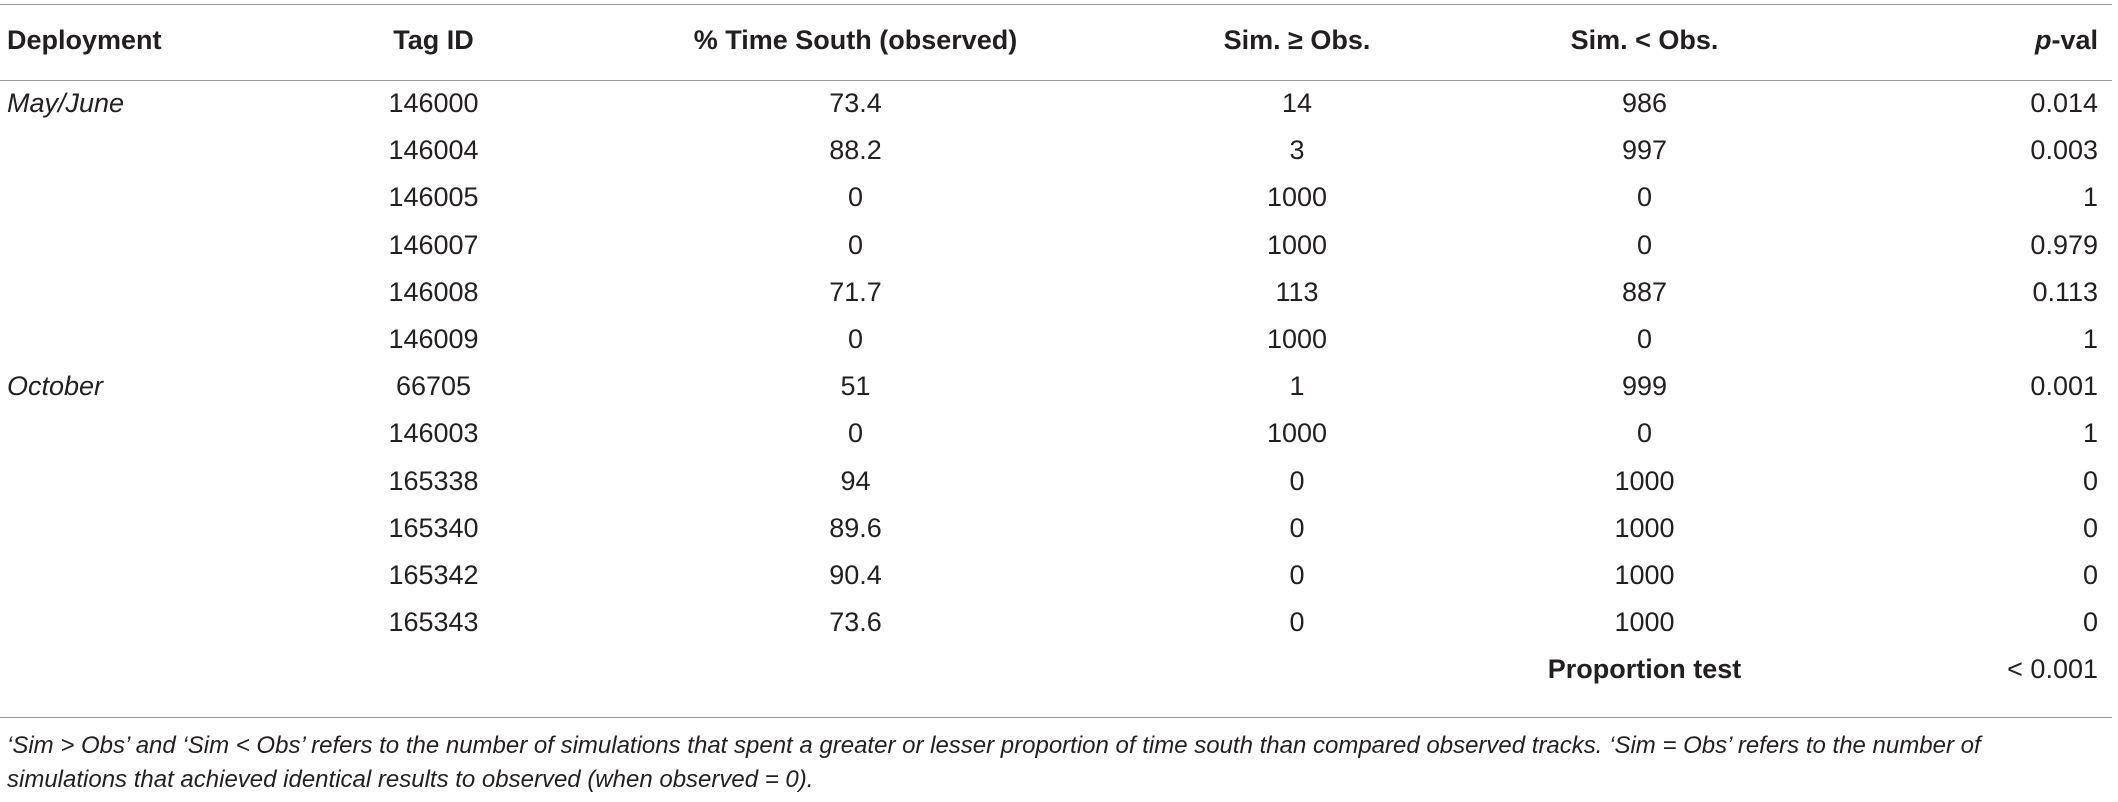  I want to click on cell-pct-time-south: 73.4, so click(855, 103).